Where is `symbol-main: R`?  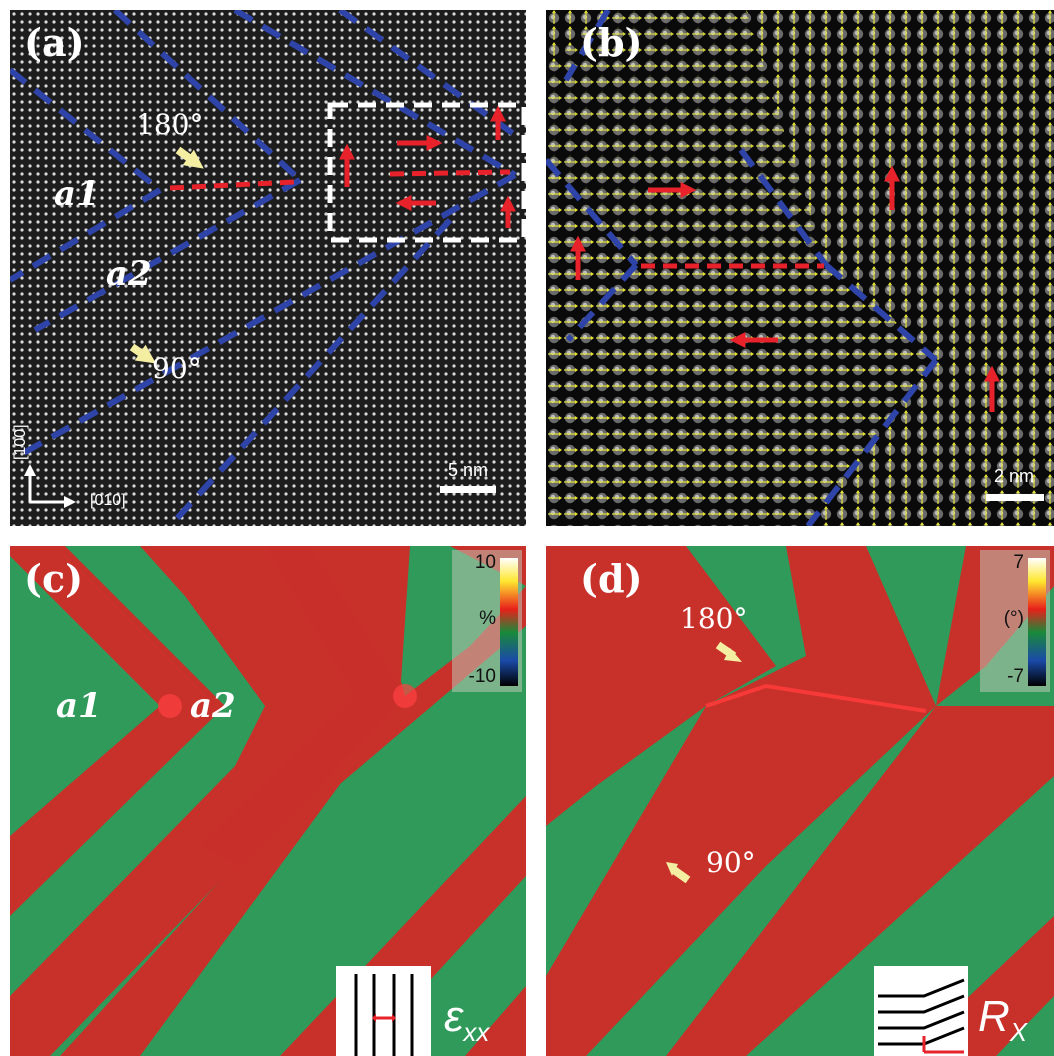
symbol-main: R is located at coordinates (994, 1016).